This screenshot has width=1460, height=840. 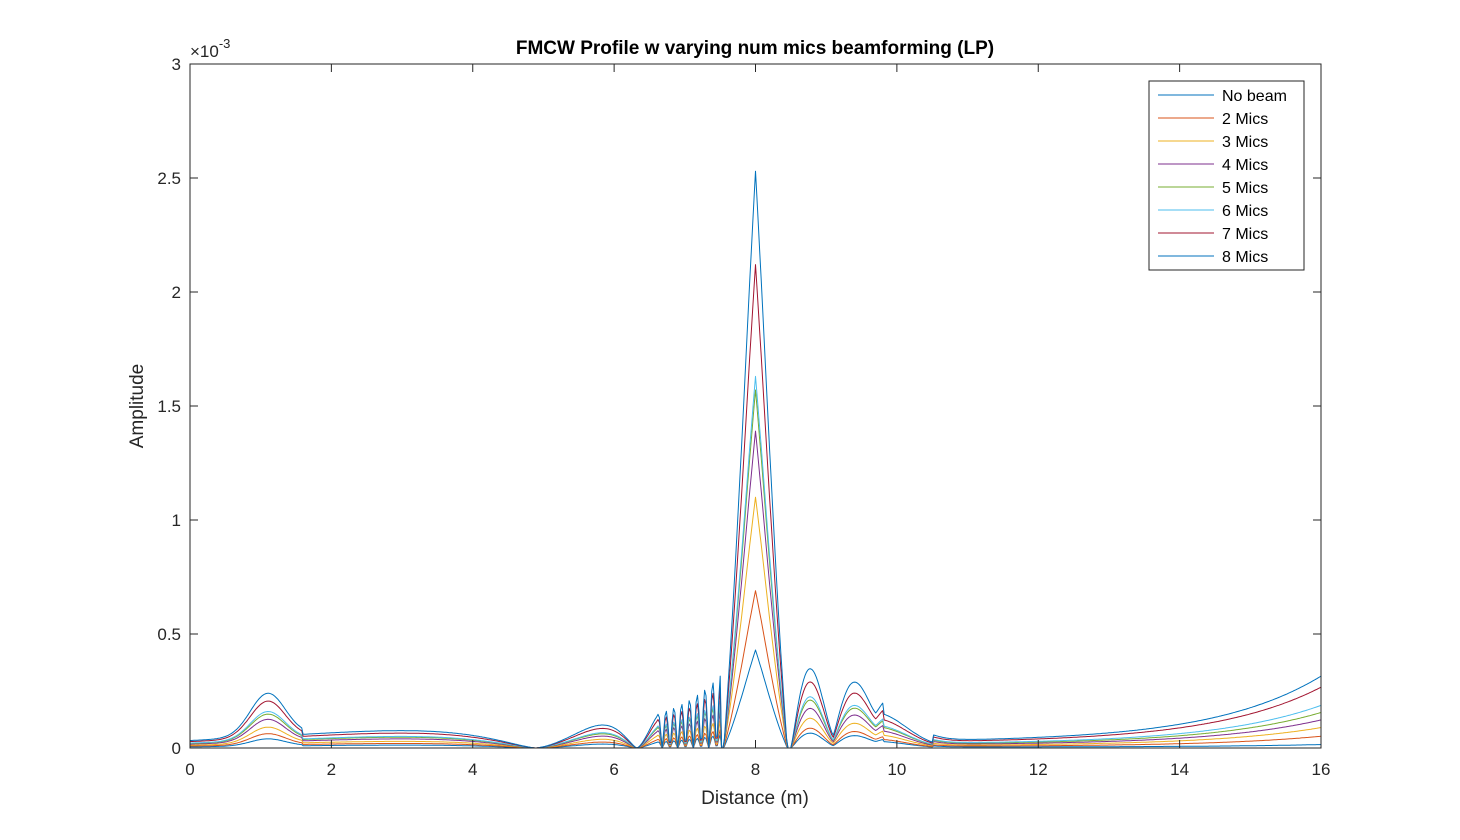 I want to click on x-tick-label-8: 16, so click(x=1321, y=769).